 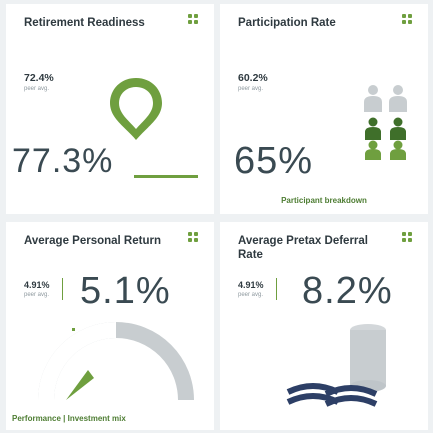 What do you see at coordinates (385, 122) in the screenshot?
I see `people-group-icon` at bounding box center [385, 122].